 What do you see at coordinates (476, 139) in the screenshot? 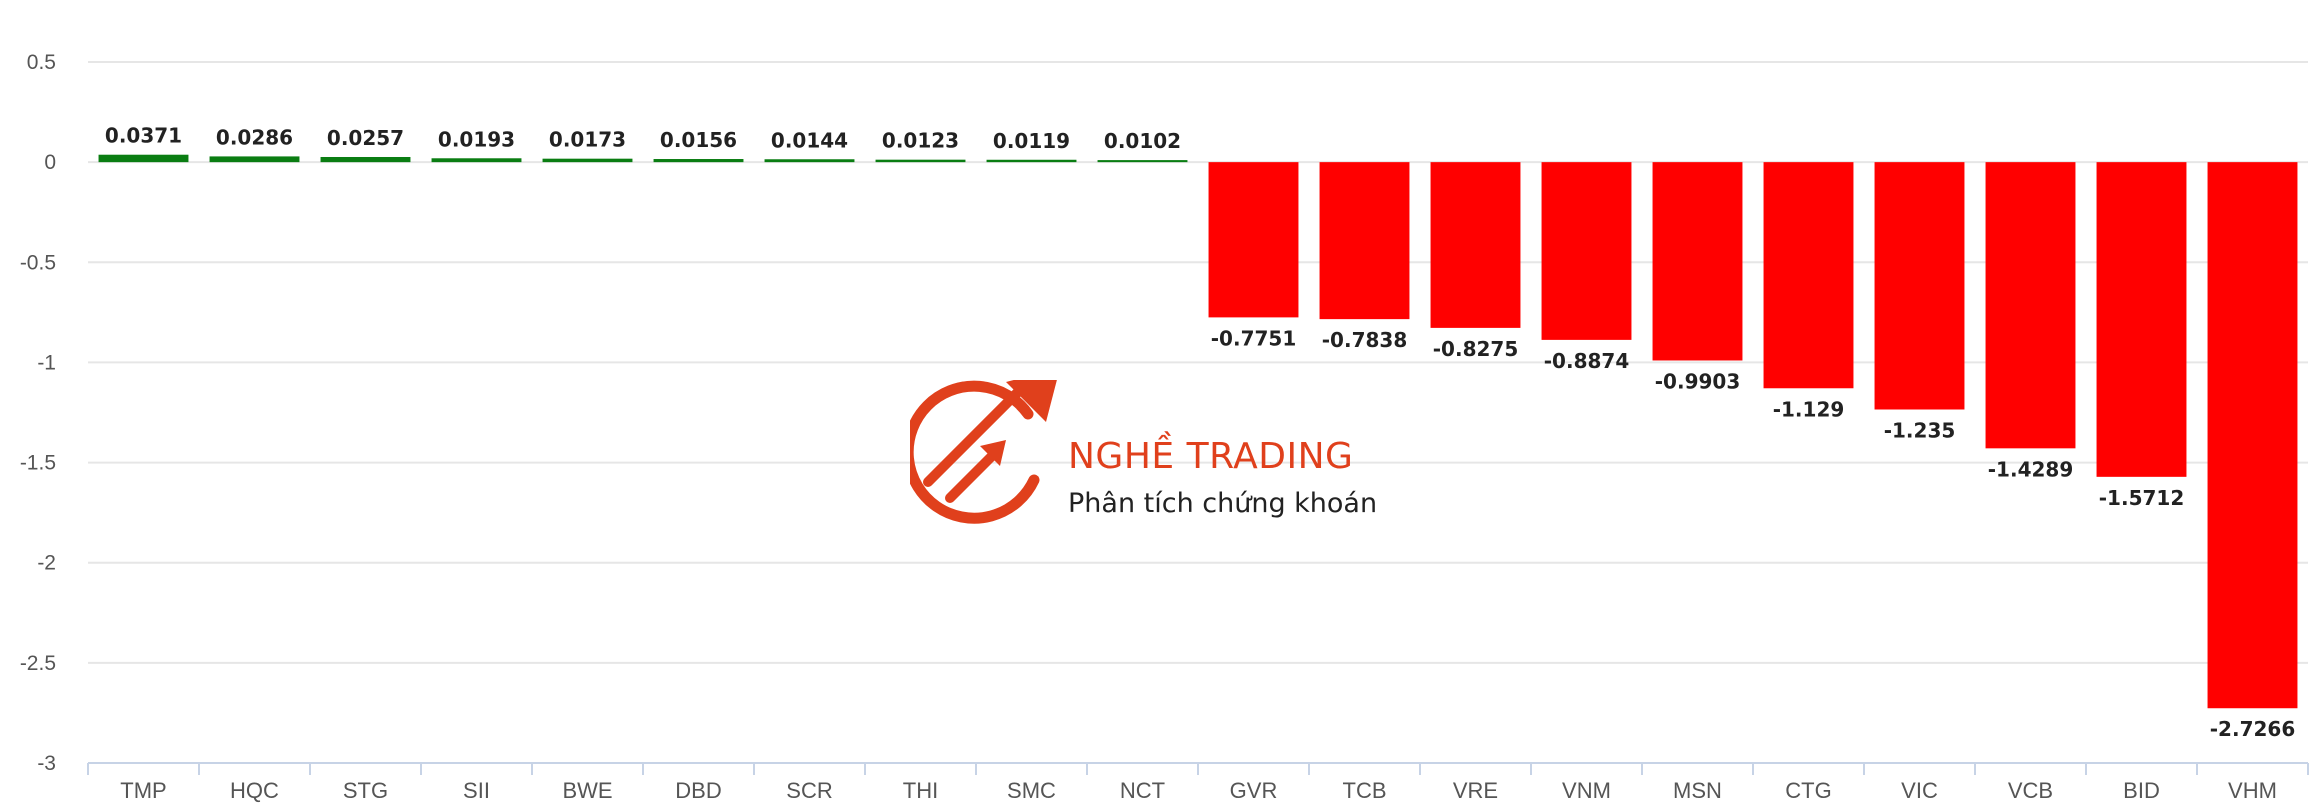
I see `data-label: 0.0193` at bounding box center [476, 139].